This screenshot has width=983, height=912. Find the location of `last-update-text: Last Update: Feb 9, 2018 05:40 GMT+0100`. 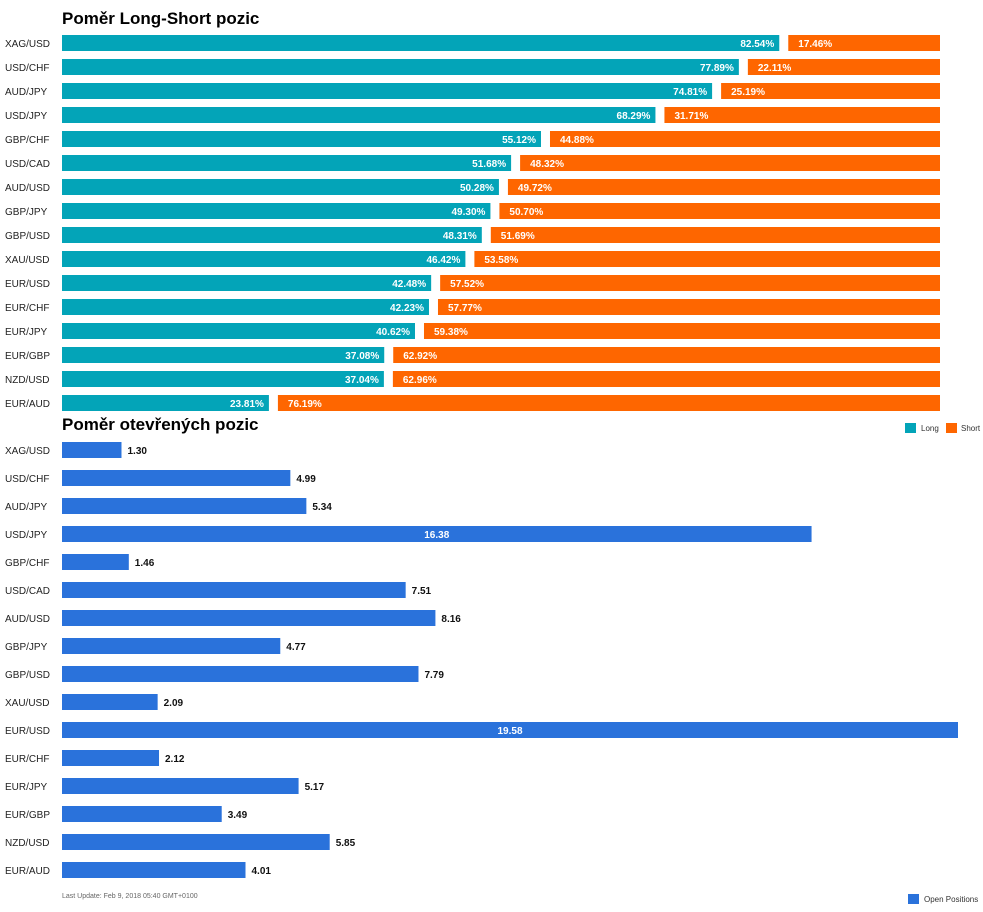

last-update-text: Last Update: Feb 9, 2018 05:40 GMT+0100 is located at coordinates (130, 896).